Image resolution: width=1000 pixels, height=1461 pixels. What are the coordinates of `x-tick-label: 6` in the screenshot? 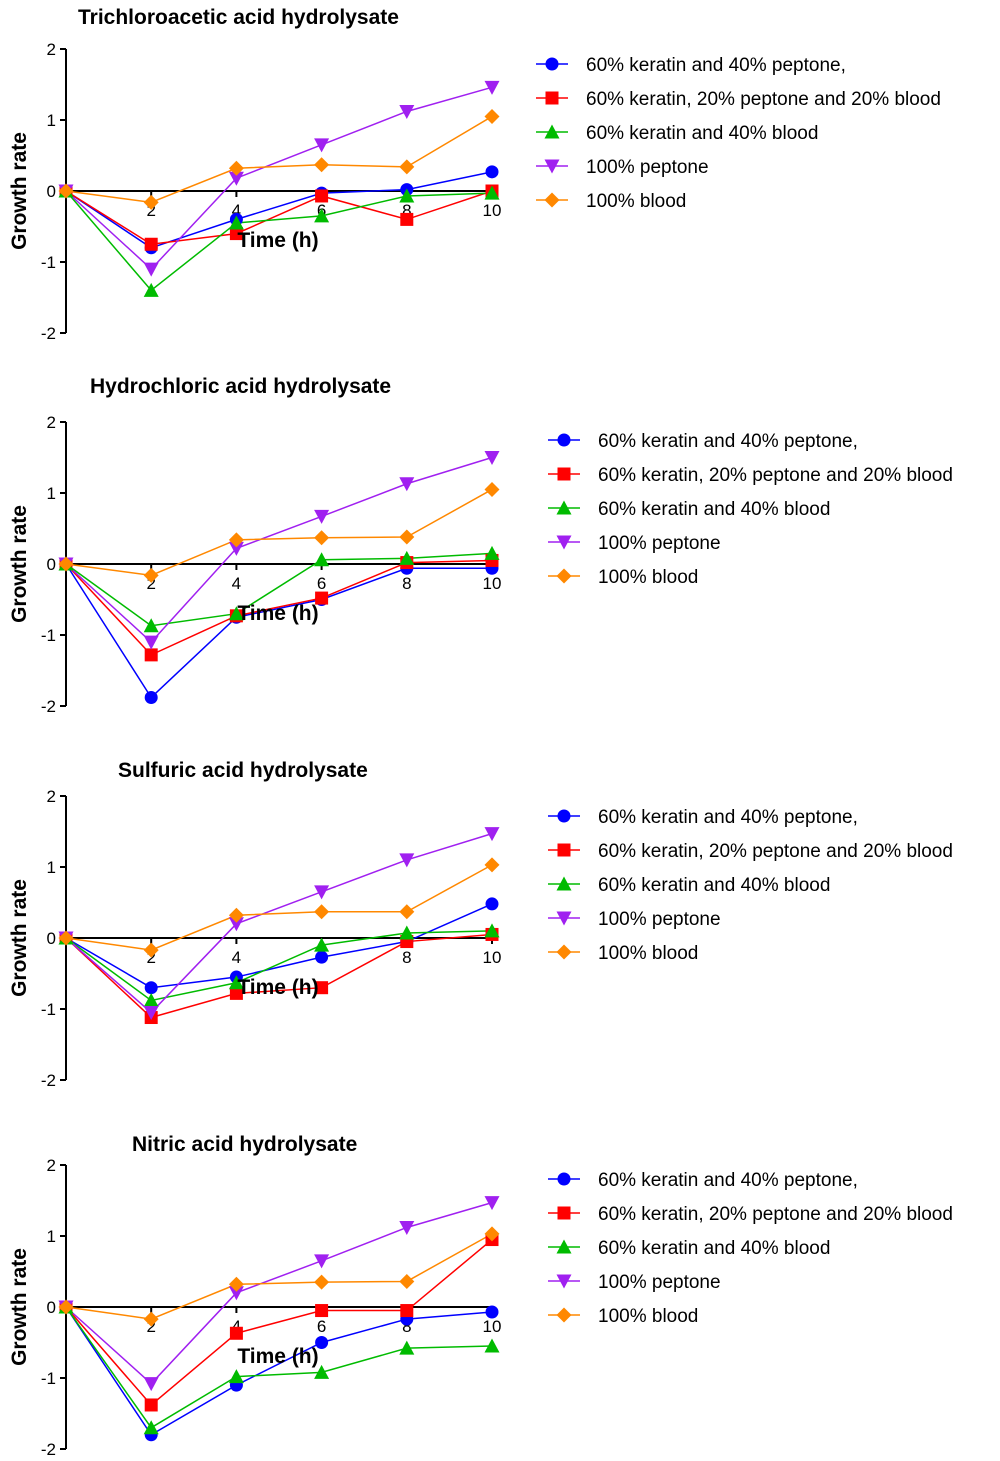 It's located at (321, 583).